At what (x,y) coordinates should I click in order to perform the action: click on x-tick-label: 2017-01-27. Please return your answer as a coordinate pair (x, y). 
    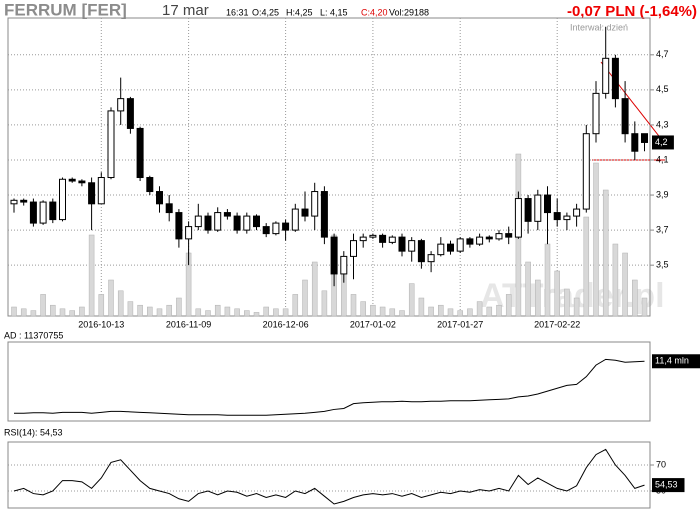
    Looking at the image, I should click on (460, 324).